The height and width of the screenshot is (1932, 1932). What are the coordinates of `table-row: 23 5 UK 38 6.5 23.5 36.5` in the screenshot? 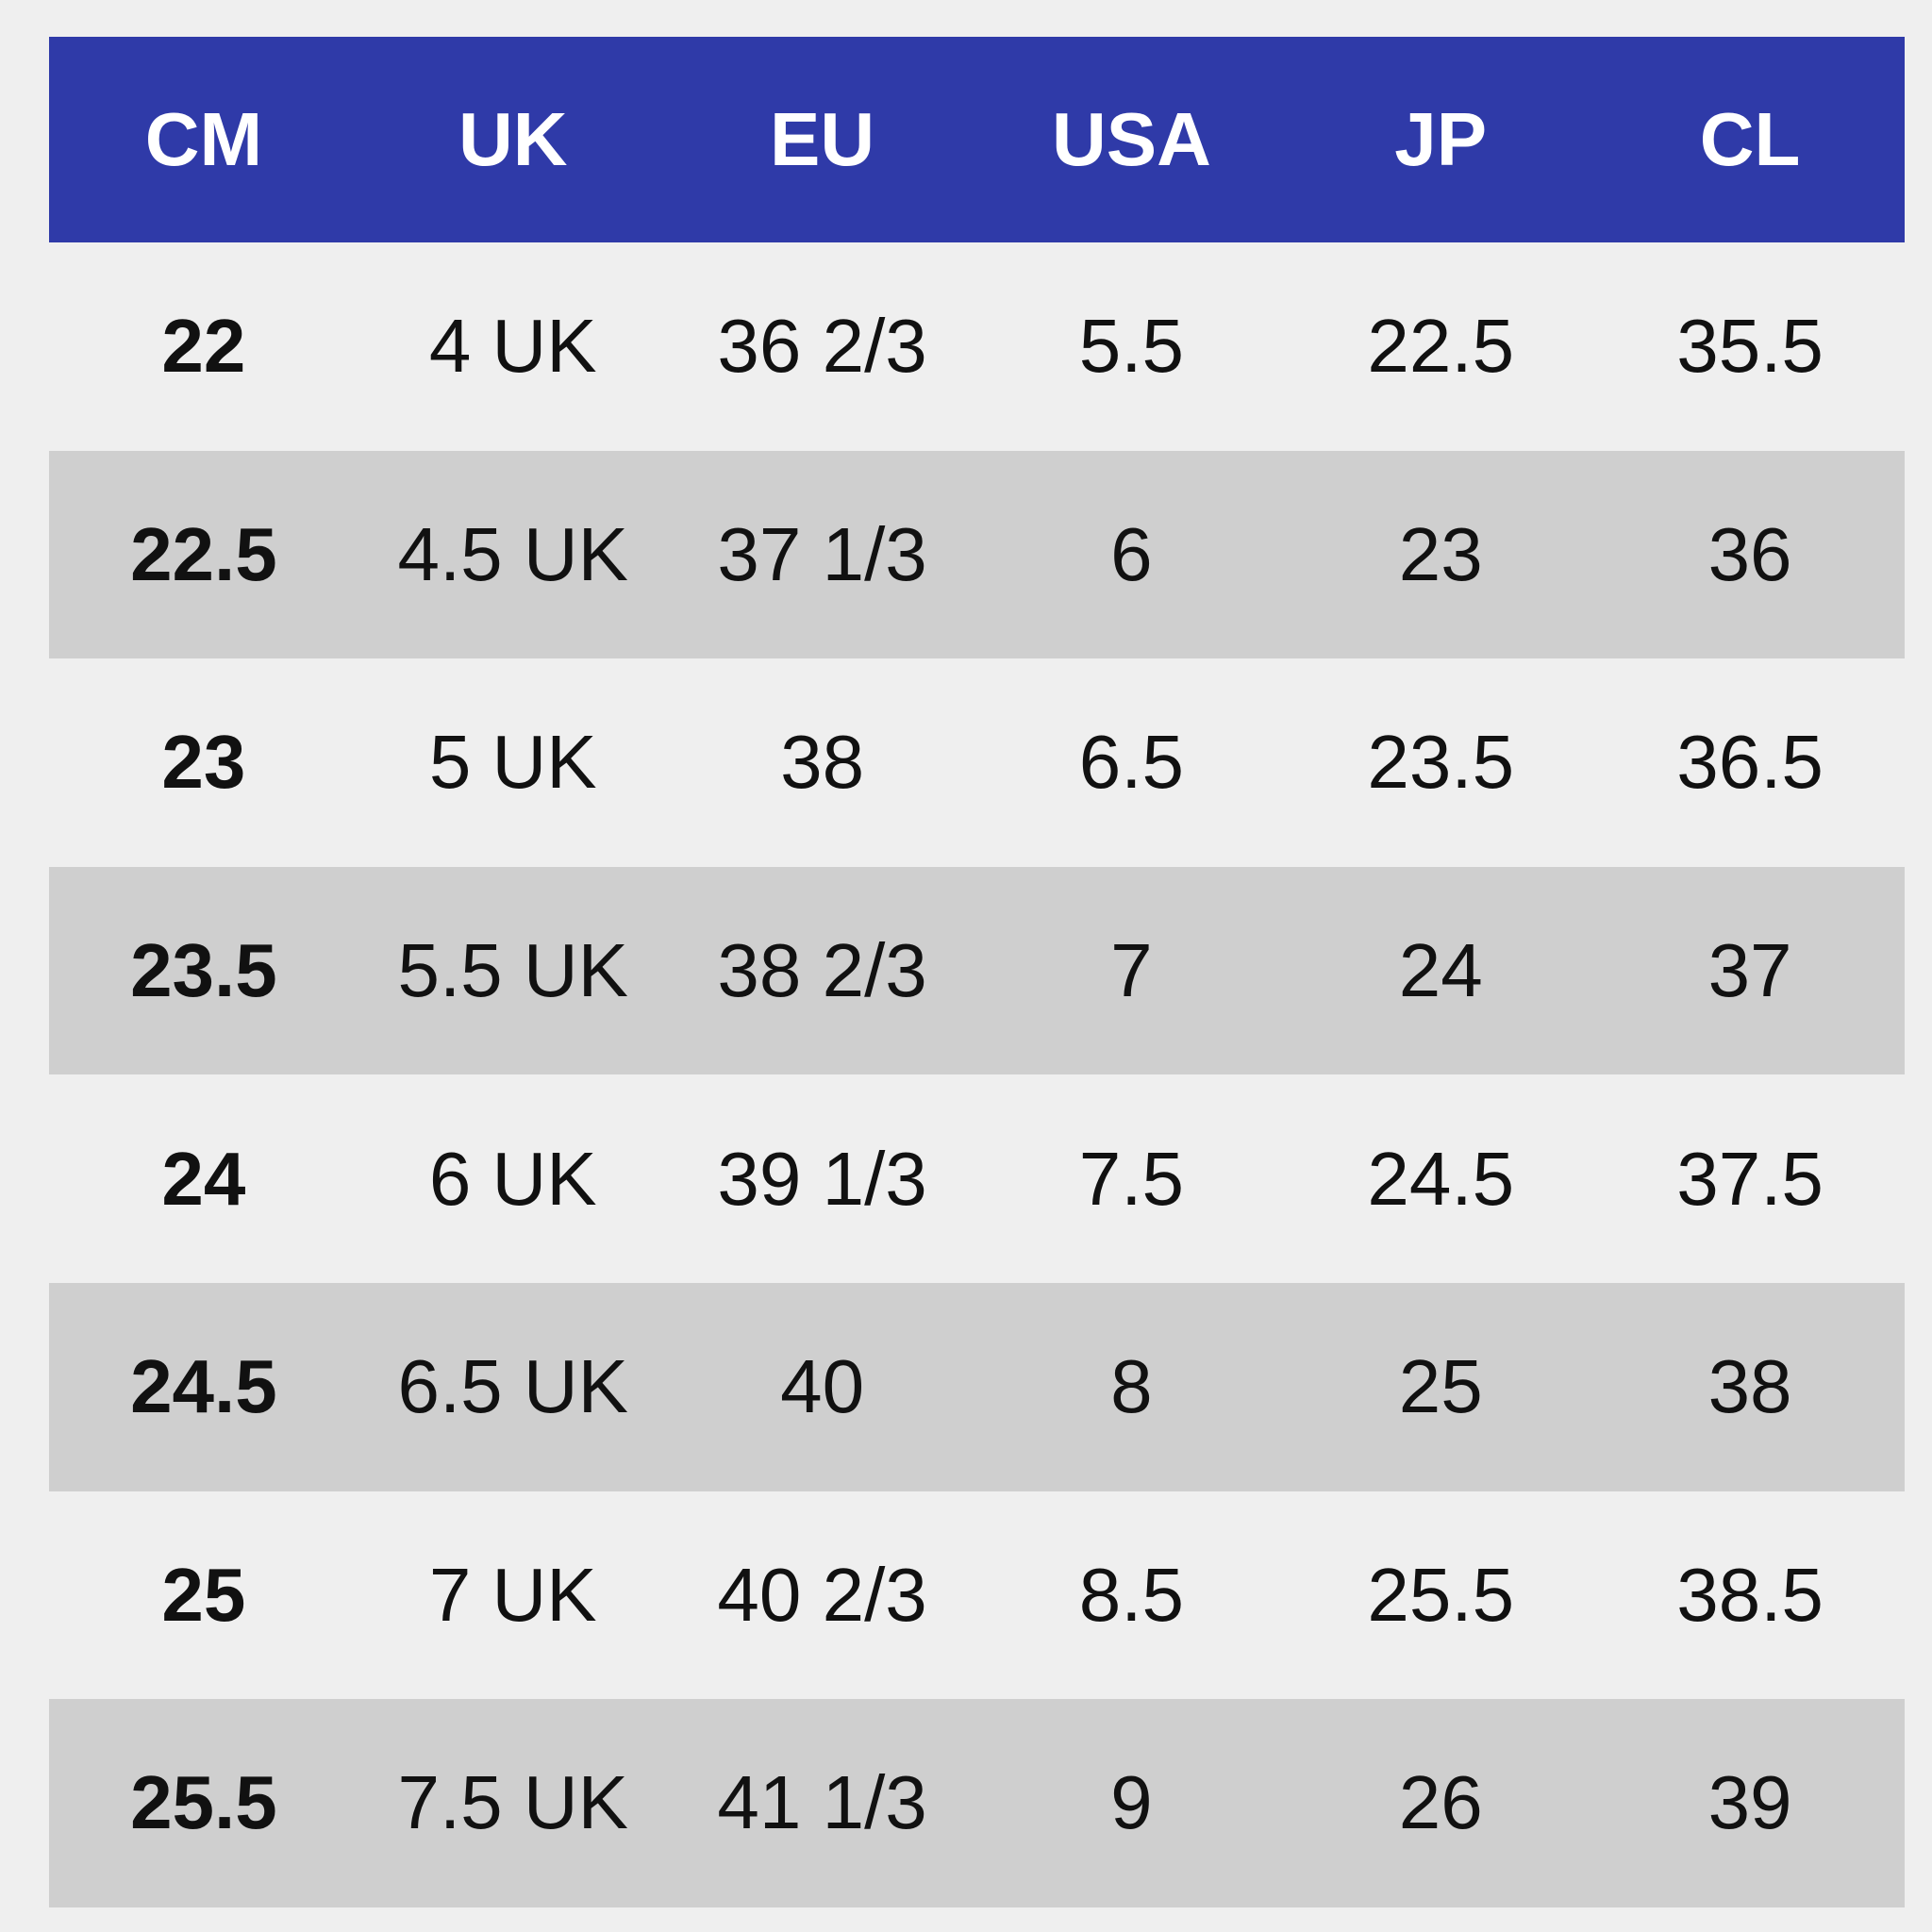 It's located at (977, 763).